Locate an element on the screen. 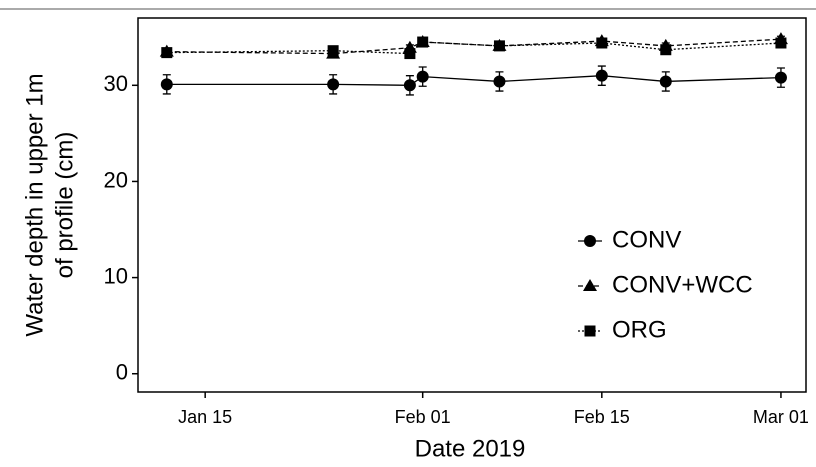 The width and height of the screenshot is (816, 467). legend-label: CONV is located at coordinates (646, 239).